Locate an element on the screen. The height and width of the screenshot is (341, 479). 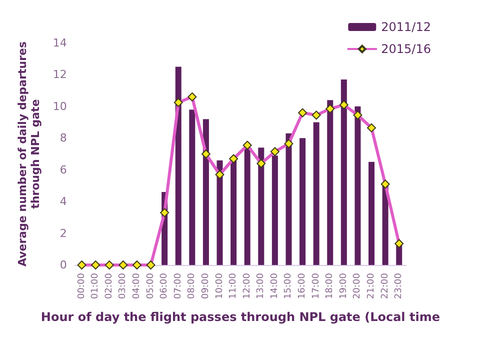
x-tick-label: 03:00 is located at coordinates (123, 285).